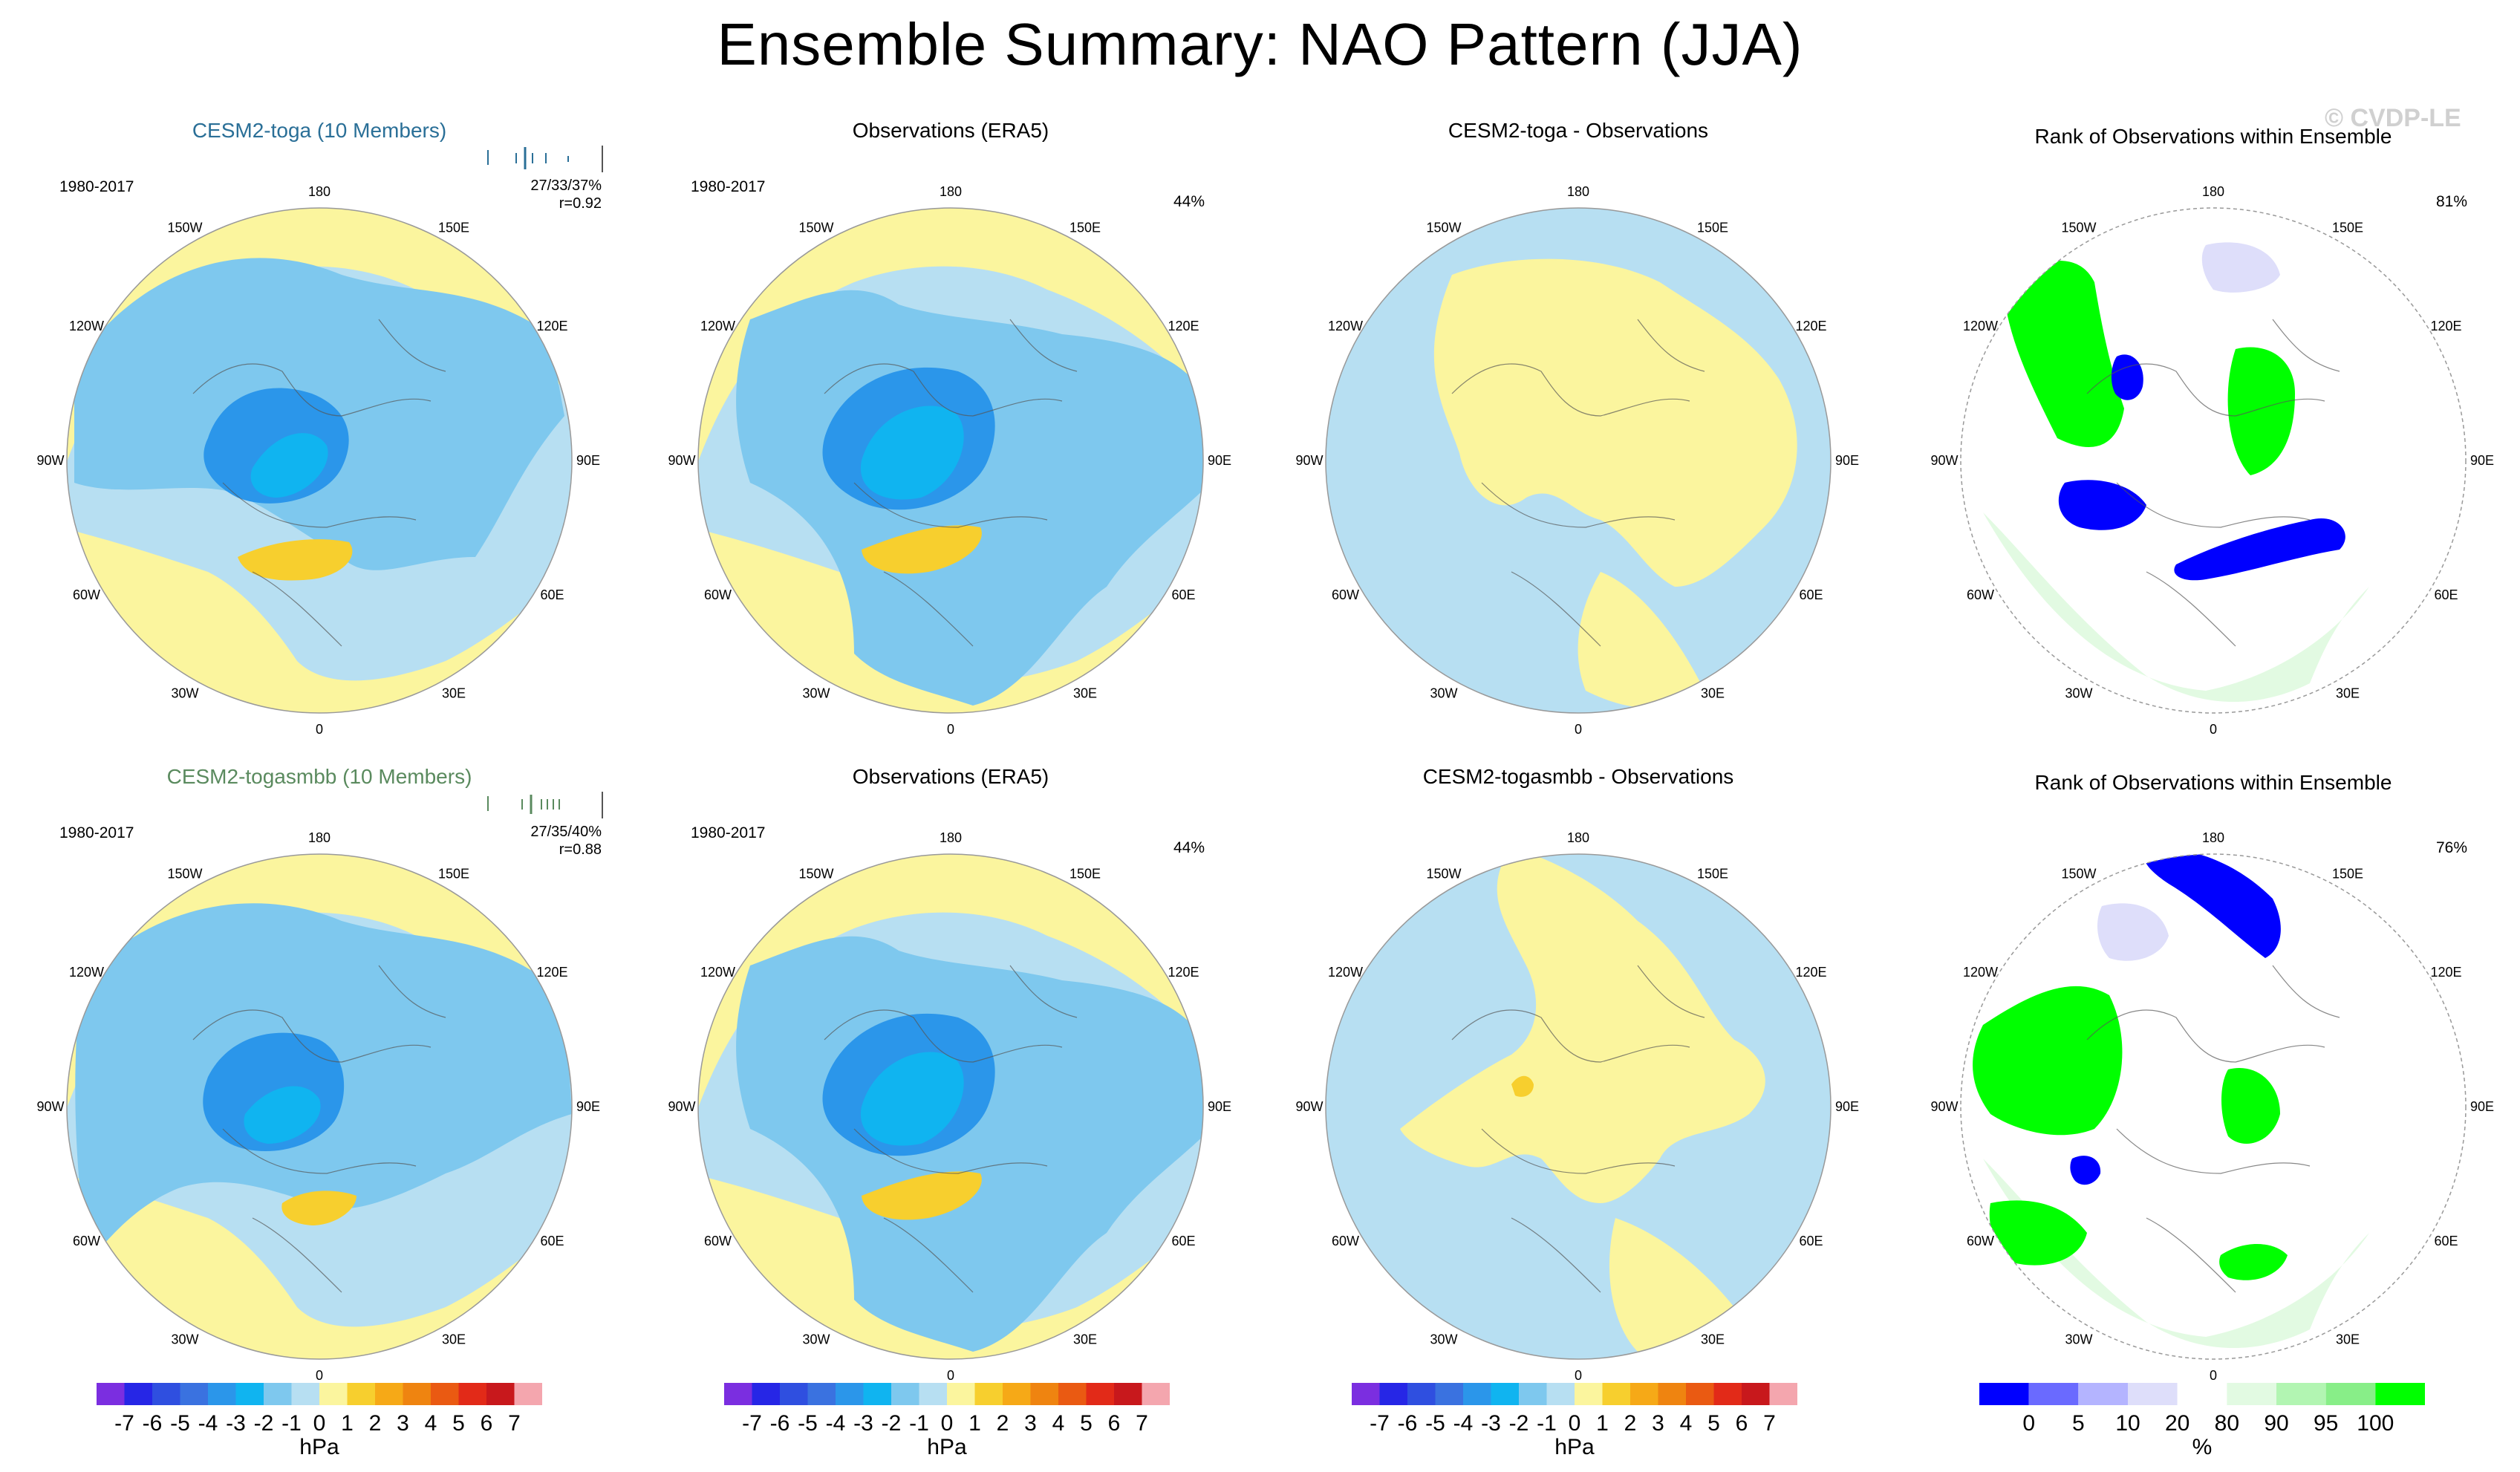 This screenshot has height=1472, width=2520. I want to click on period-label: 1980-2017, so click(97, 186).